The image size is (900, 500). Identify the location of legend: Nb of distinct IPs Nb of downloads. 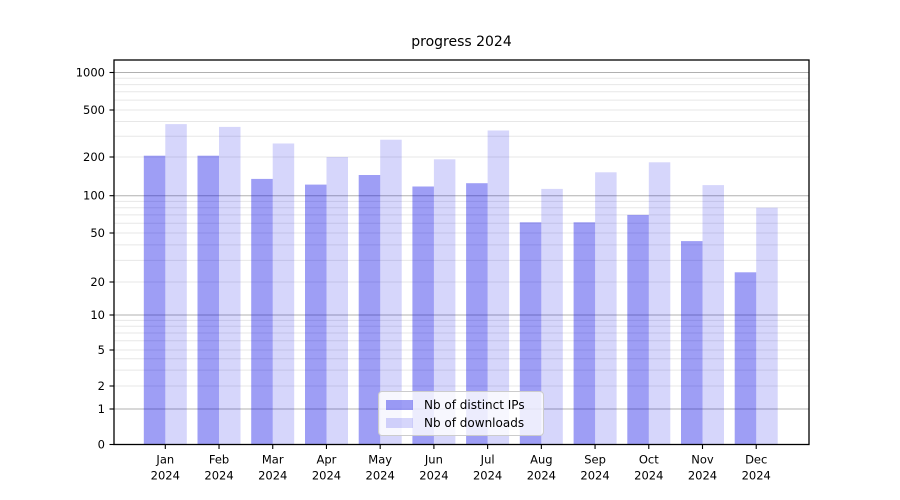
(461, 413).